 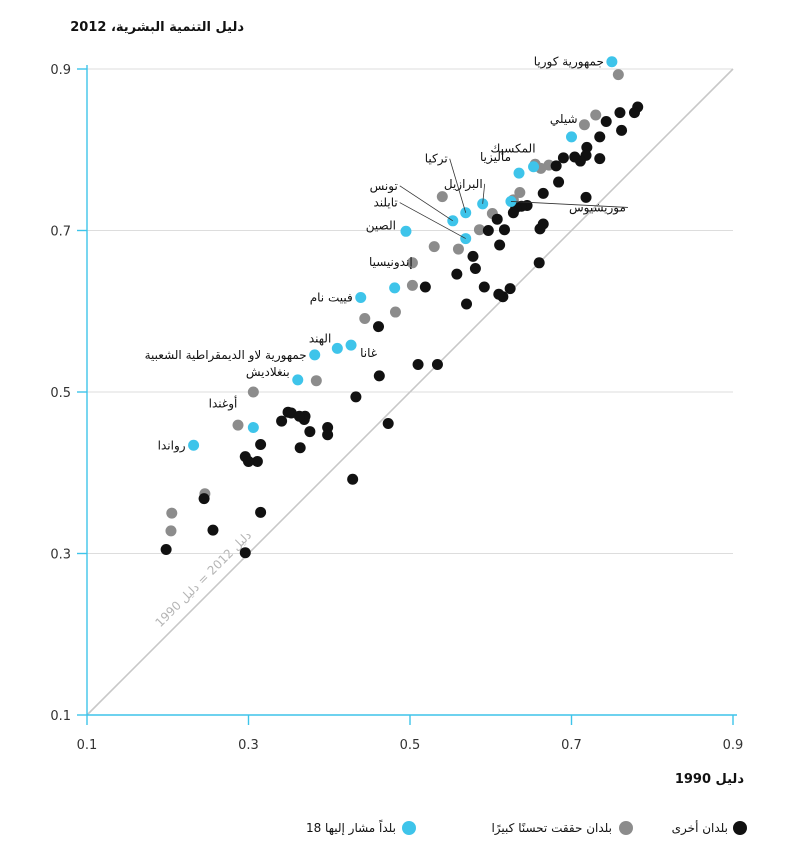 What do you see at coordinates (60, 70) in the screenshot?
I see `y-tick-label-4: 0.9` at bounding box center [60, 70].